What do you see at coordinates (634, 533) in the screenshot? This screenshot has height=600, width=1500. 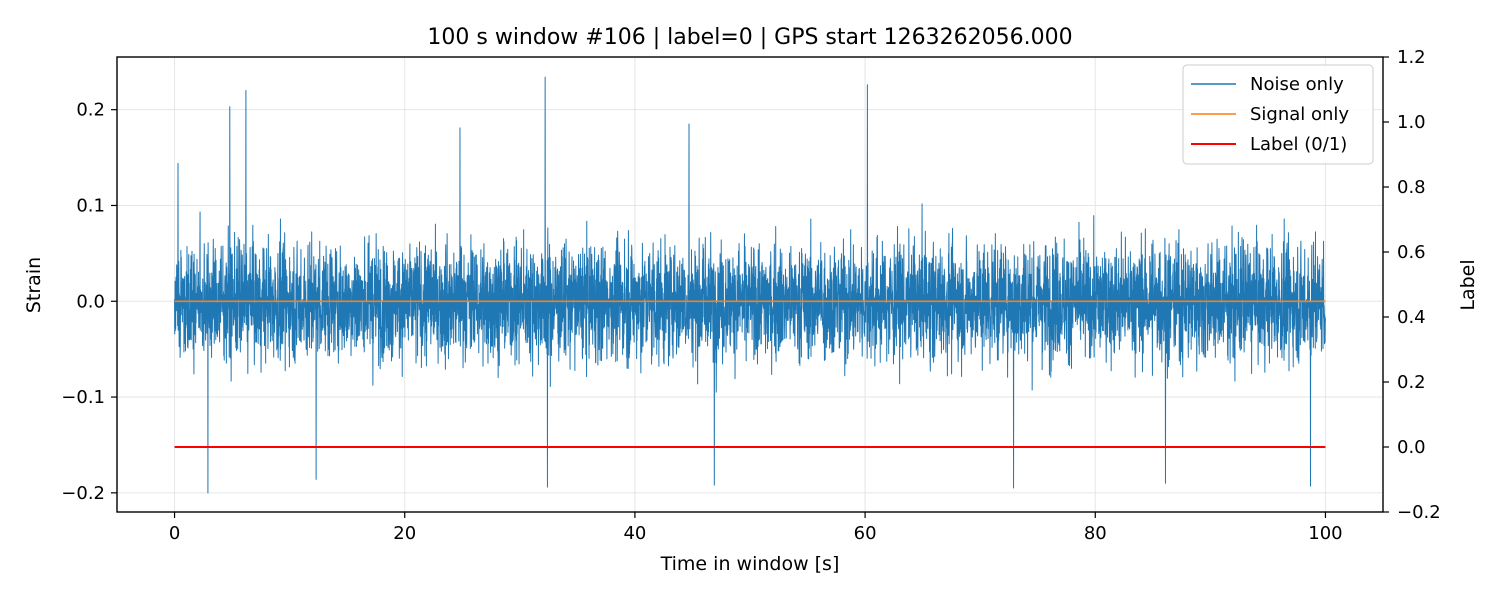 I see `x-tick-label: 40` at bounding box center [634, 533].